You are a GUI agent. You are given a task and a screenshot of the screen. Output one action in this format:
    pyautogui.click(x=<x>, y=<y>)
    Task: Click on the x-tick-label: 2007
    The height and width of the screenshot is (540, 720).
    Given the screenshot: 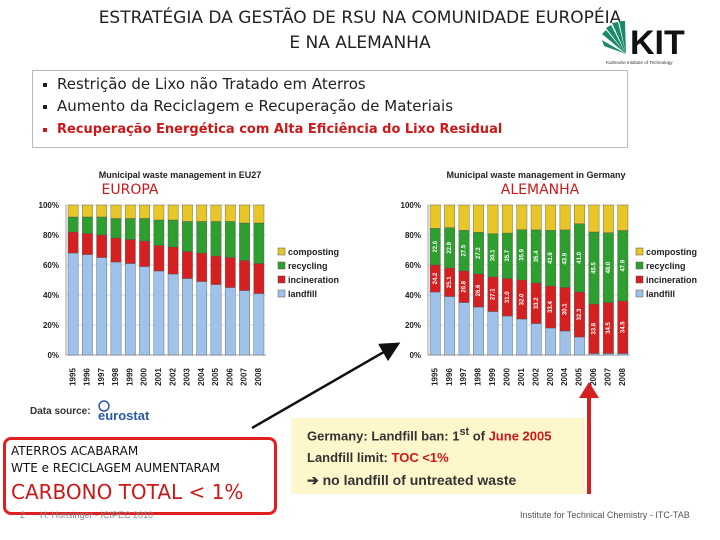 What is the action you would take?
    pyautogui.click(x=607, y=377)
    